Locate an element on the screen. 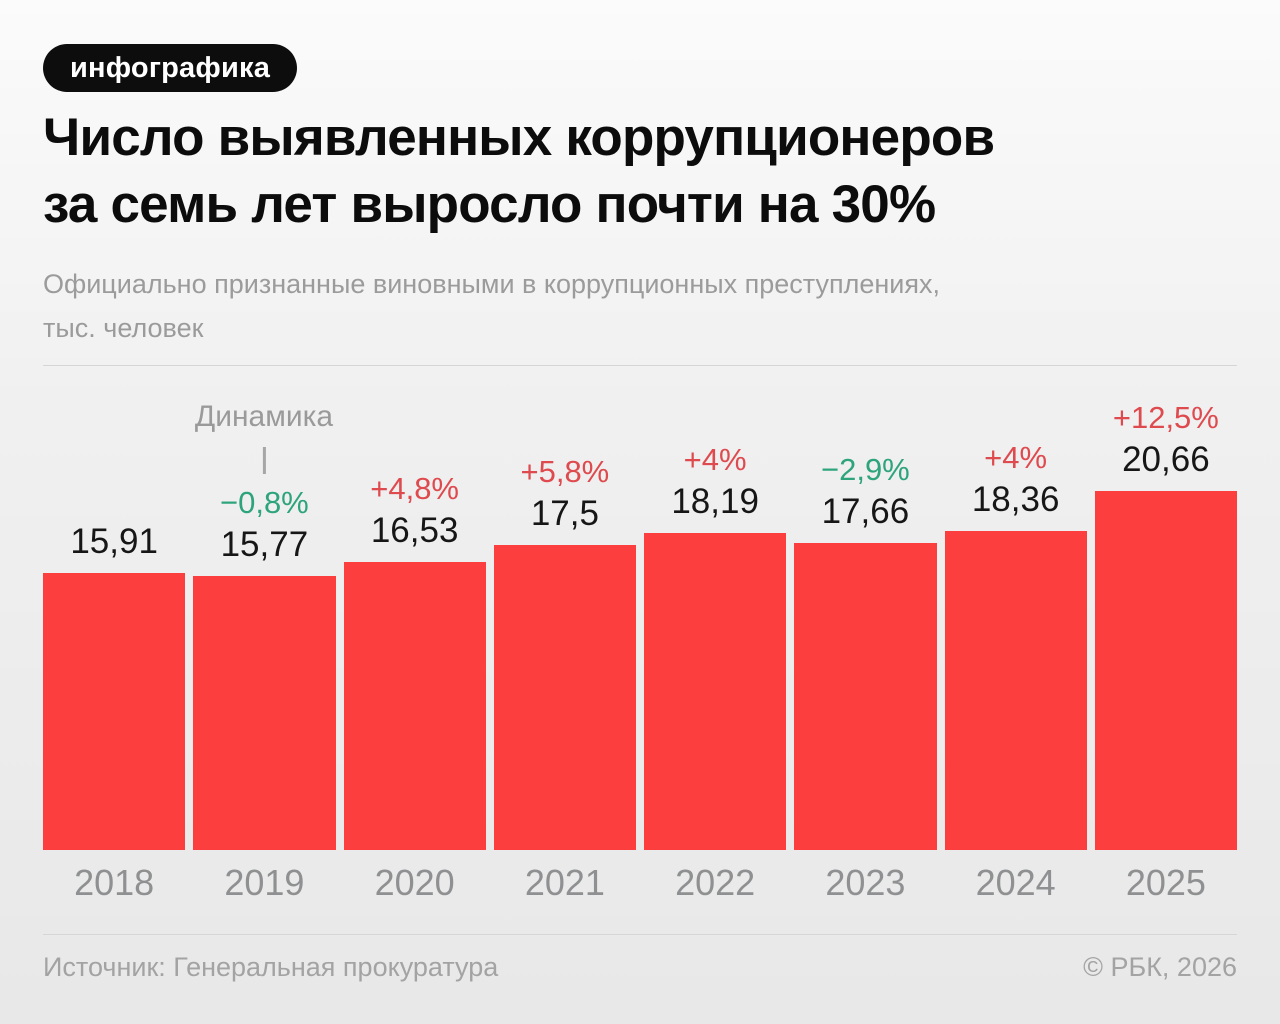 Image resolution: width=1280 pixels, height=1024 pixels. bar-column-2025: +12,5% 20,66 is located at coordinates (1165, 615).